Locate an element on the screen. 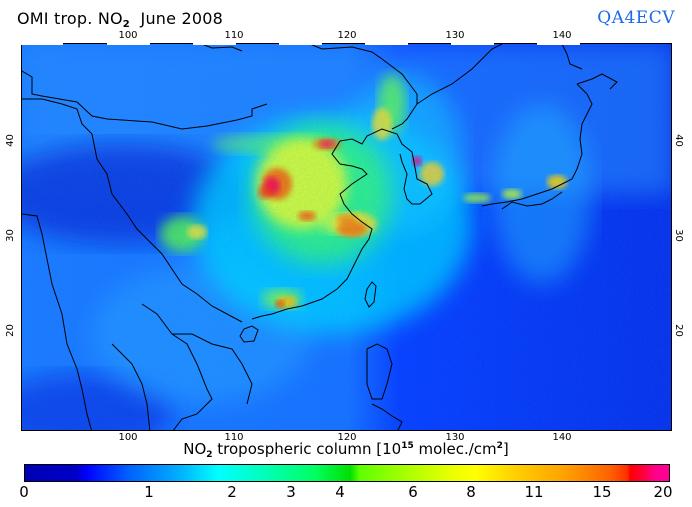  lon-tick-top: 130 is located at coordinates (455, 35).